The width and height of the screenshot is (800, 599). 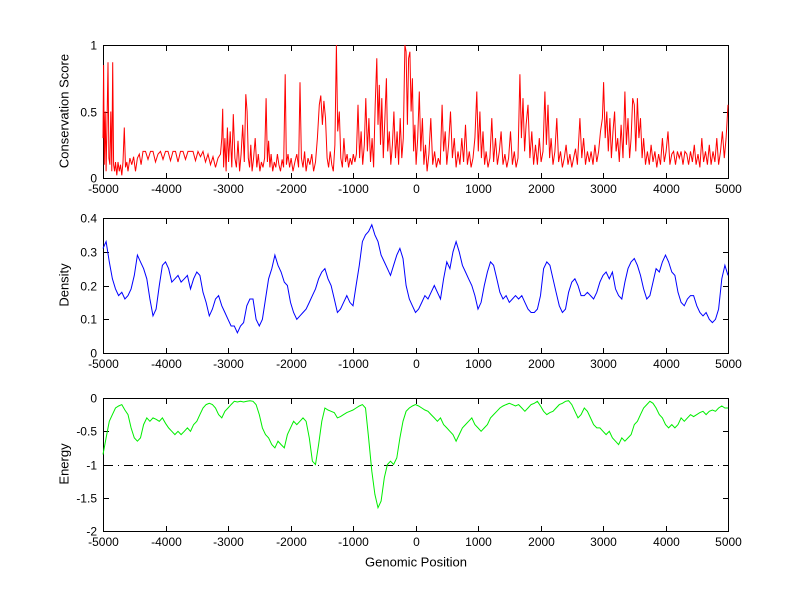 I want to click on y-tick-label: 0.2, so click(x=88, y=287).